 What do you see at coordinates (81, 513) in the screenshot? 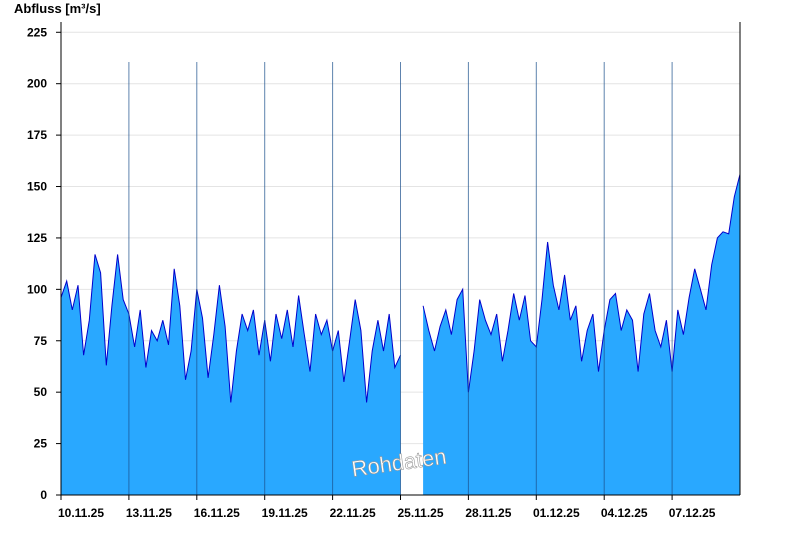
I see `x-tick-label: 10.11.25` at bounding box center [81, 513].